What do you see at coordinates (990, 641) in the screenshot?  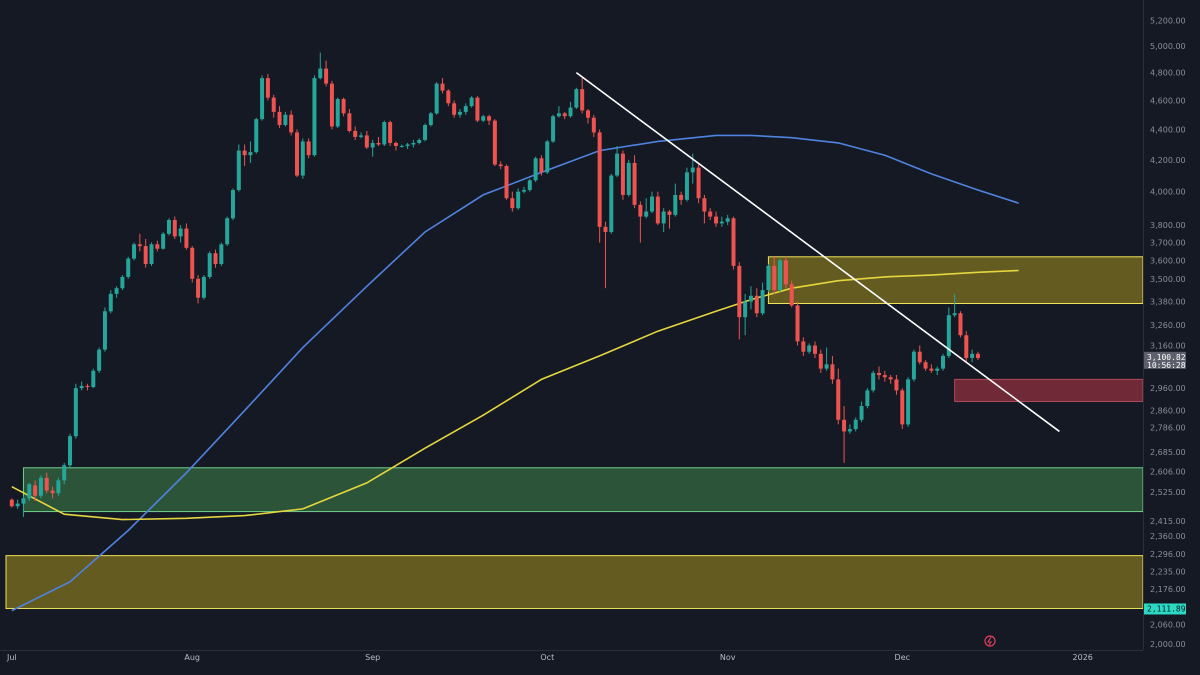 I see `lightning-icon` at bounding box center [990, 641].